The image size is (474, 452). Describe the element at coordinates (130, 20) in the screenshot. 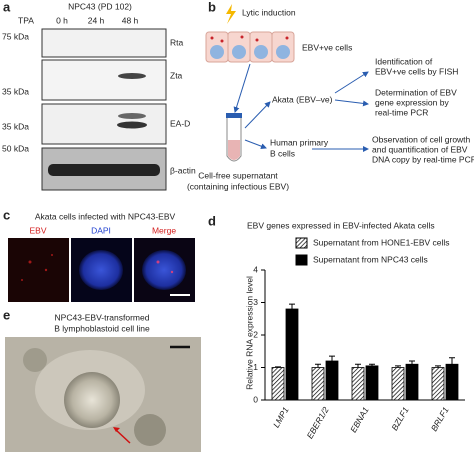

I see `timepoint: 48 h` at that location.